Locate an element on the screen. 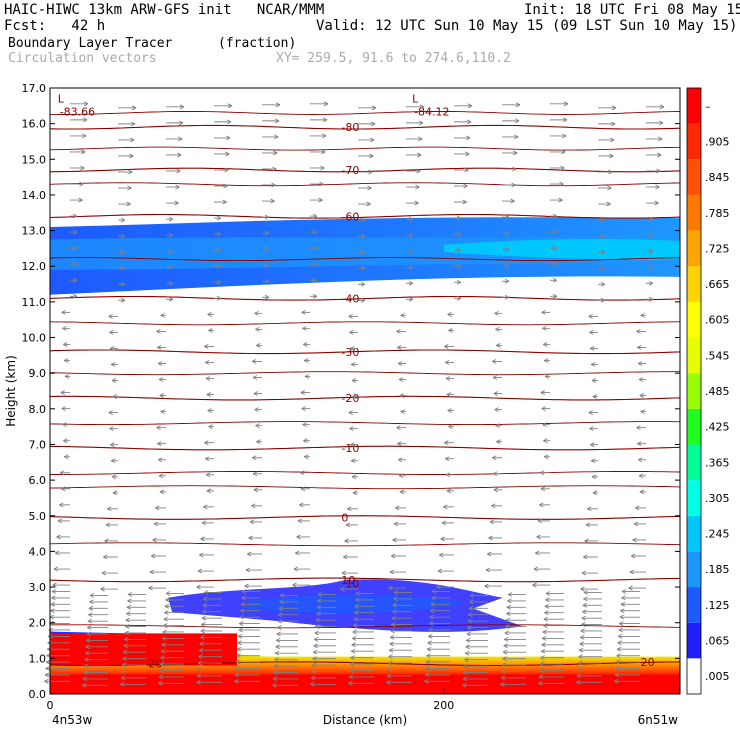 The width and height of the screenshot is (740, 740). colorbar-label: .725 is located at coordinates (717, 248).